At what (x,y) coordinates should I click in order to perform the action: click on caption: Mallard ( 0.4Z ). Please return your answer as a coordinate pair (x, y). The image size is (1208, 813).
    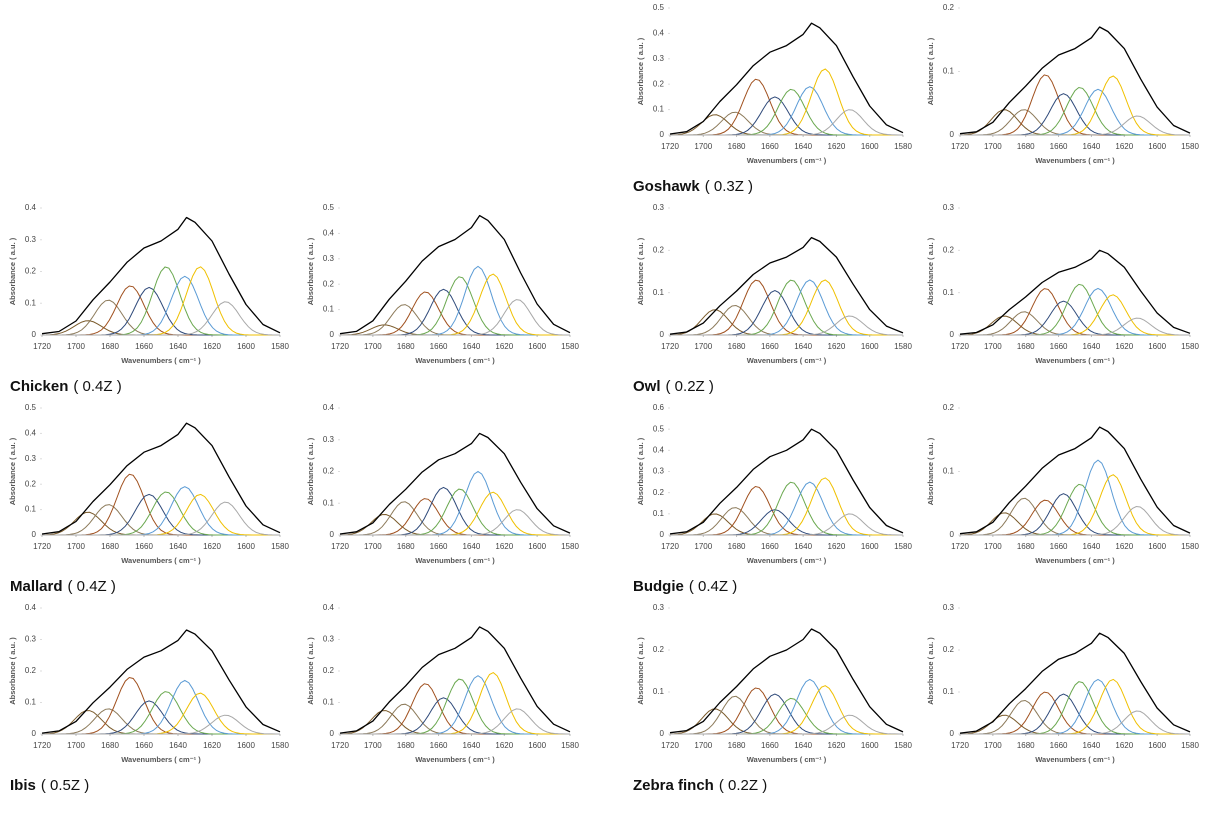
    Looking at the image, I should click on (63, 586).